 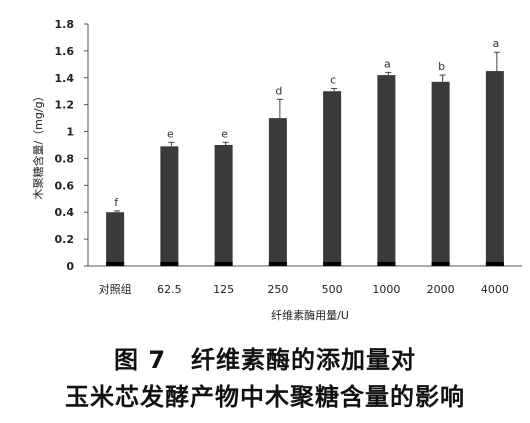 What do you see at coordinates (65, 24) in the screenshot?
I see `y-tick-label: 1.8` at bounding box center [65, 24].